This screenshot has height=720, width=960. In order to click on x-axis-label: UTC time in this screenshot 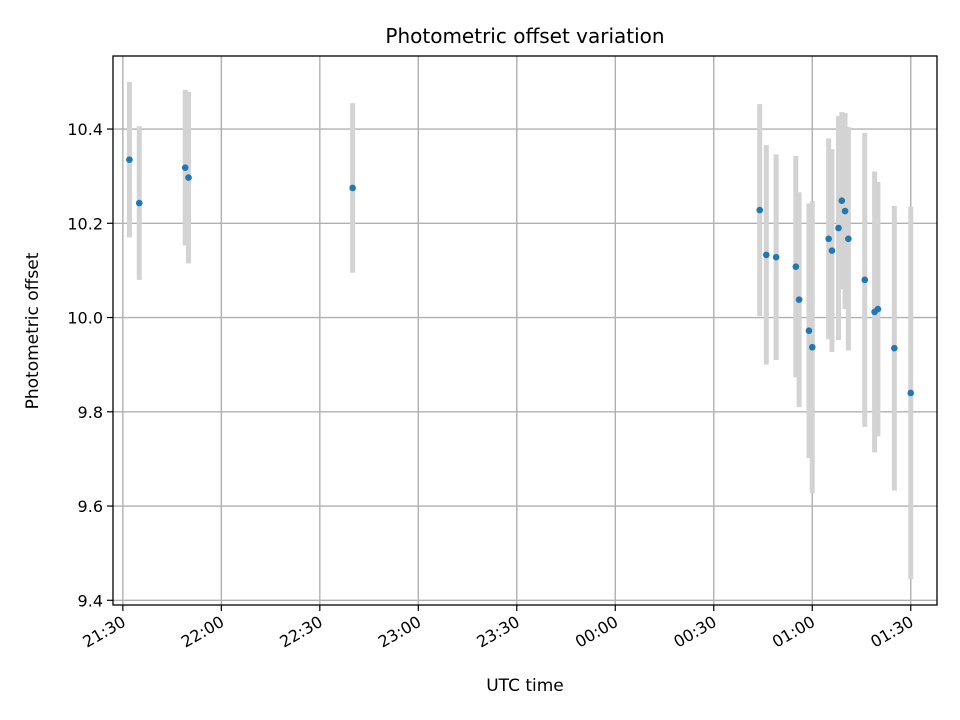, I will do `click(525, 686)`.